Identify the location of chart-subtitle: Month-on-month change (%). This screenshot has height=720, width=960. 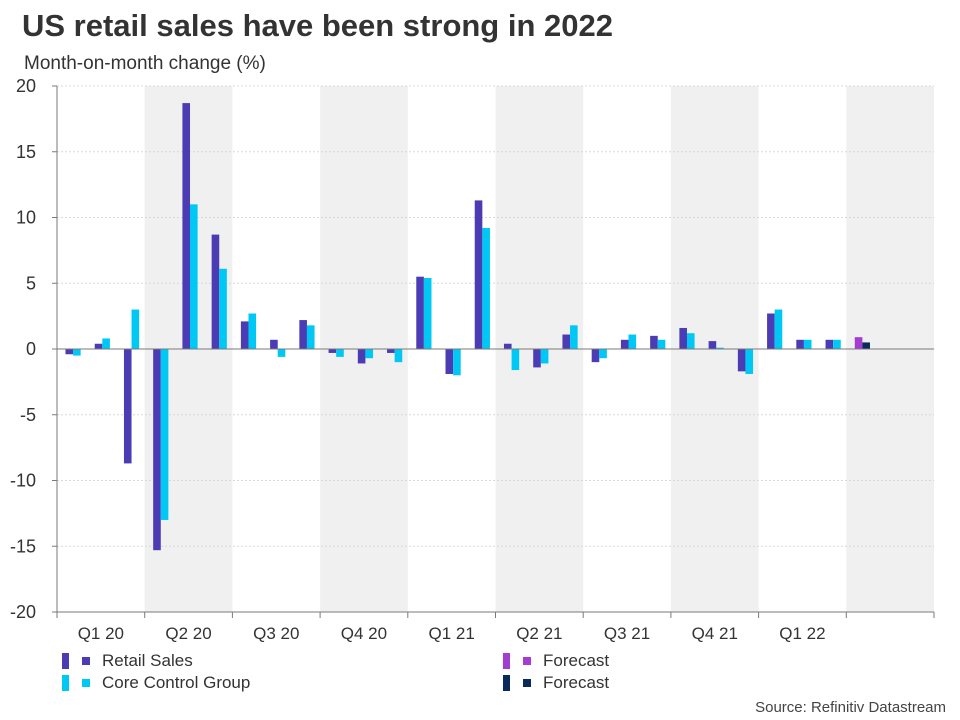
(145, 63).